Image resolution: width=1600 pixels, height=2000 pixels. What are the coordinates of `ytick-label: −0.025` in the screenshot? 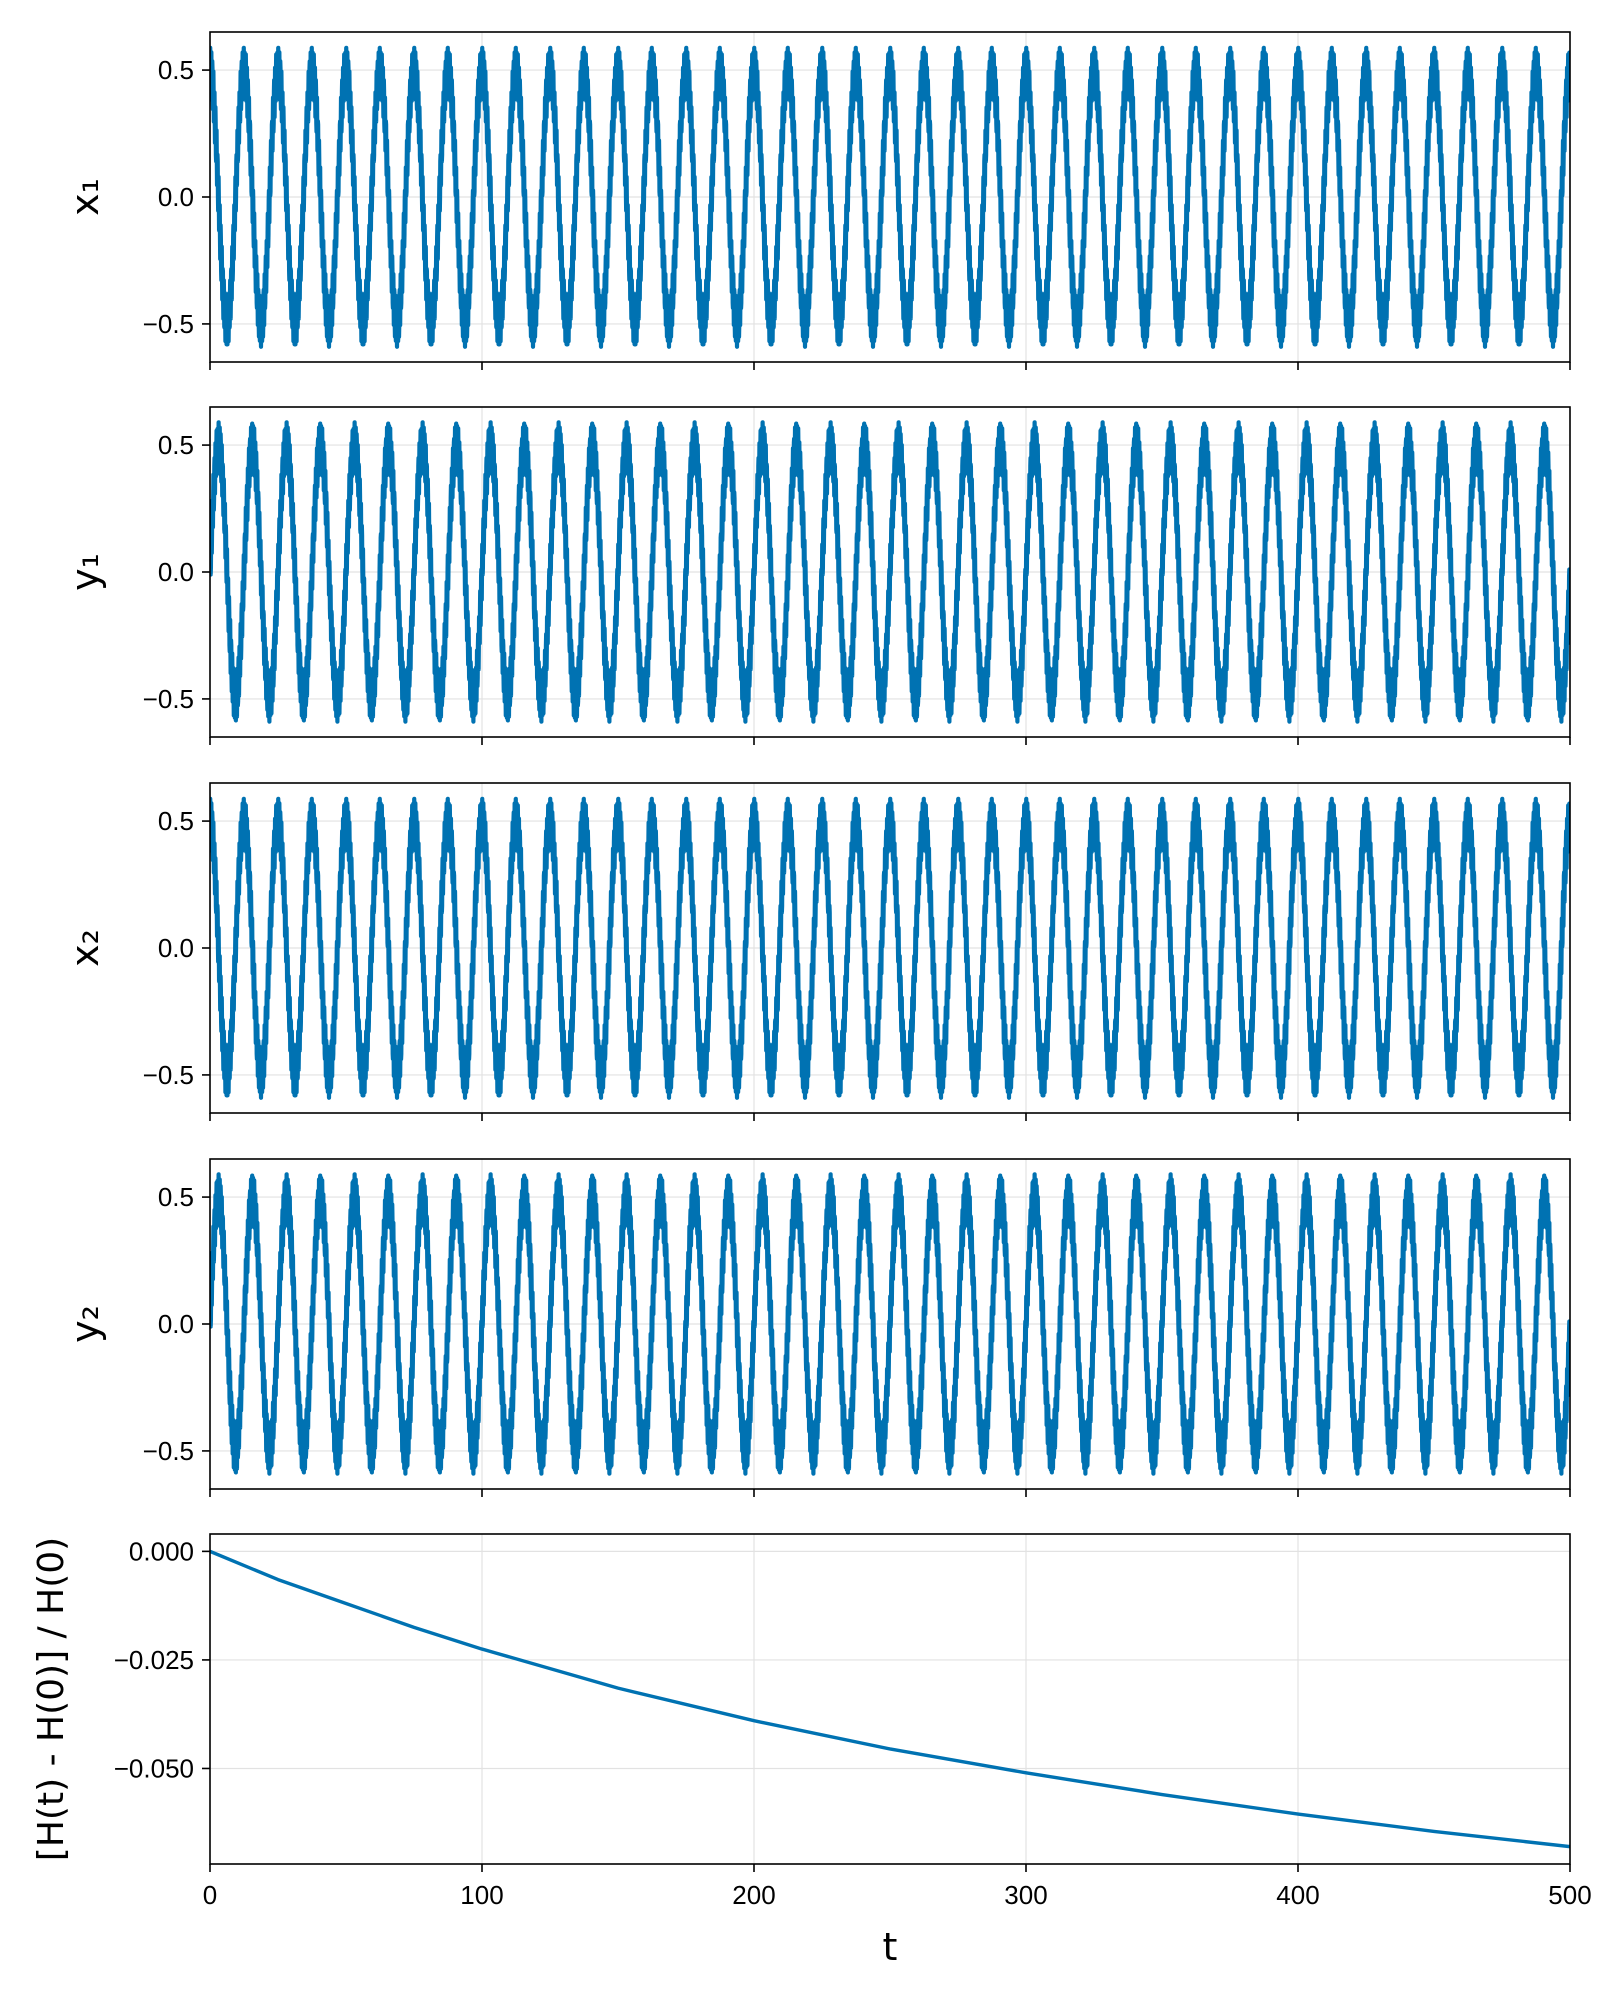 It's located at (154, 1660).